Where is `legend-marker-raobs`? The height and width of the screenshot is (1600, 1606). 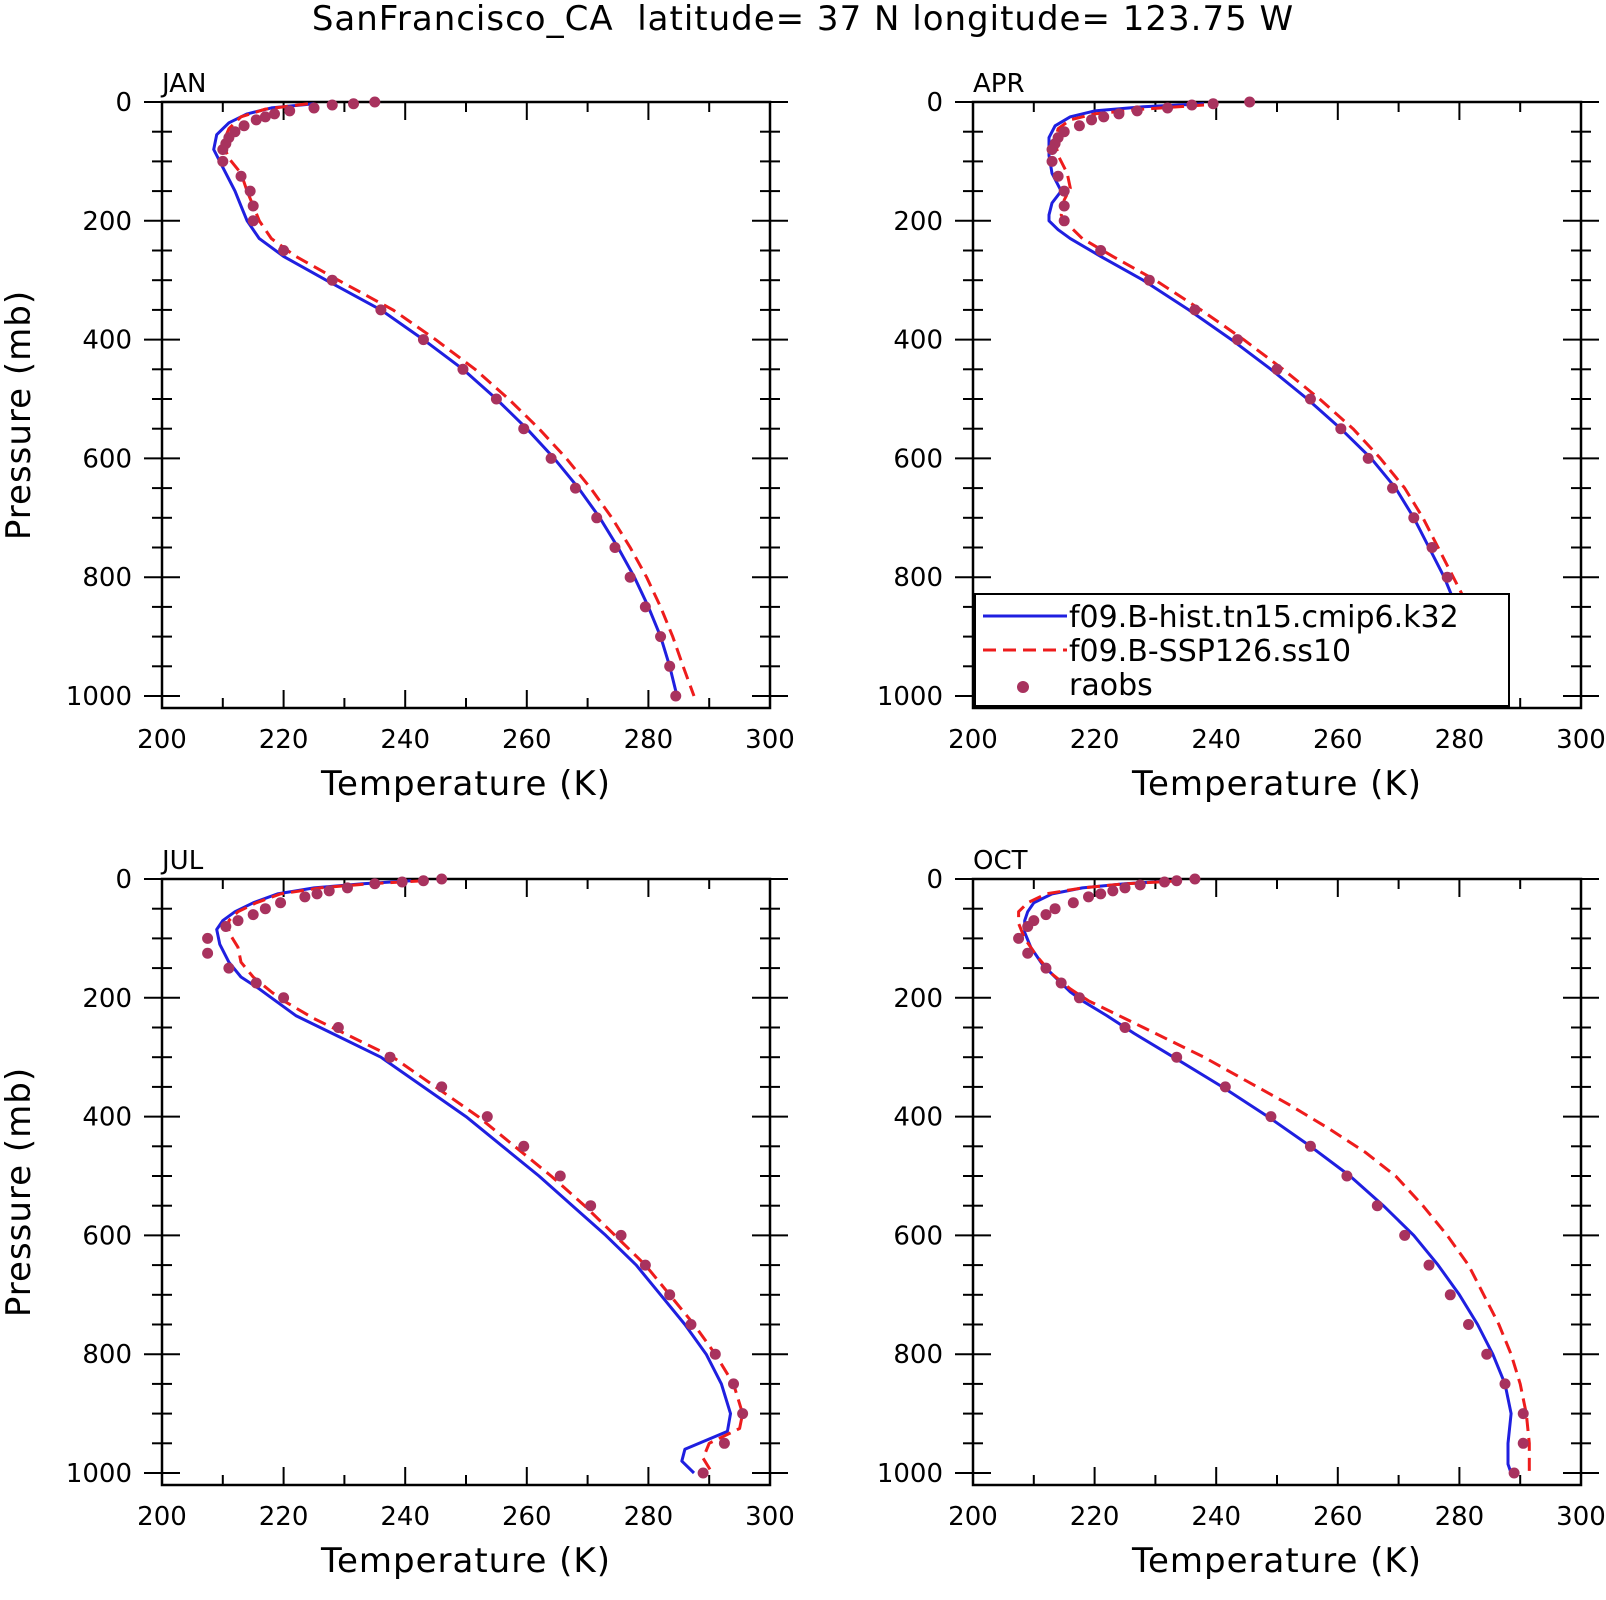
legend-marker-raobs is located at coordinates (1023, 687).